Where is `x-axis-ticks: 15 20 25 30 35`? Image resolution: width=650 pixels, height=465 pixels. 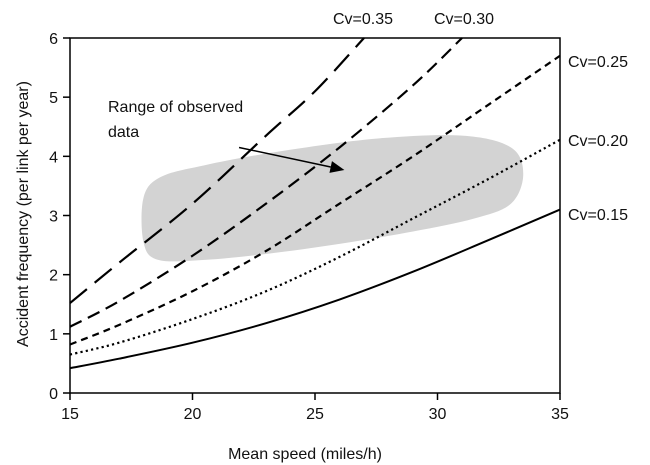 x-axis-ticks: 15 20 25 30 35 is located at coordinates (315, 408).